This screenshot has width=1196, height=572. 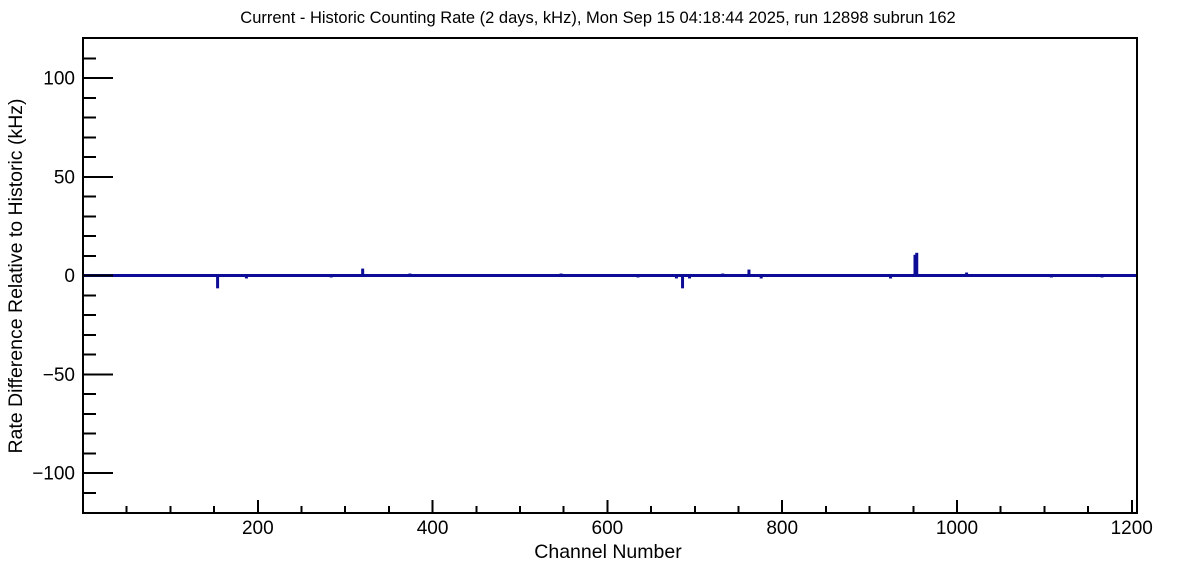 What do you see at coordinates (59, 79) in the screenshot?
I see `y-tick-label: 100` at bounding box center [59, 79].